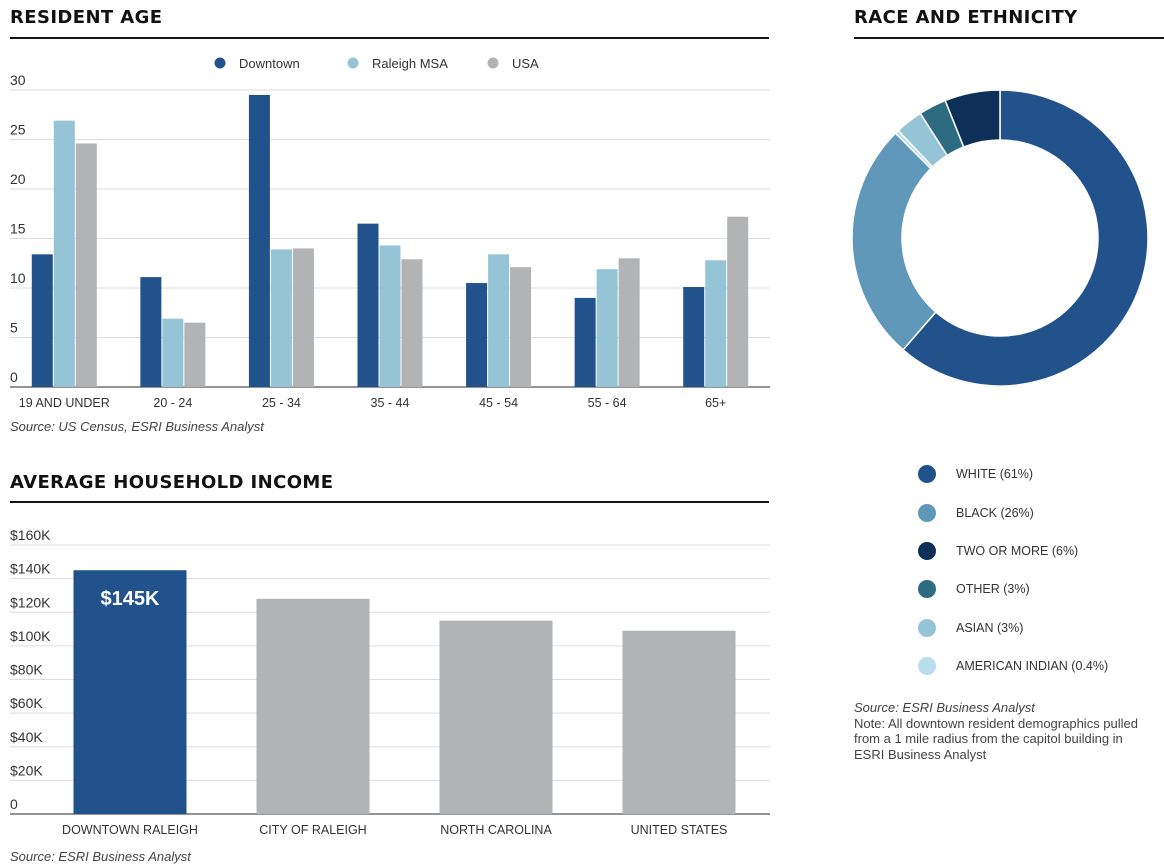  What do you see at coordinates (26, 770) in the screenshot?
I see `y-tick-label: $20K` at bounding box center [26, 770].